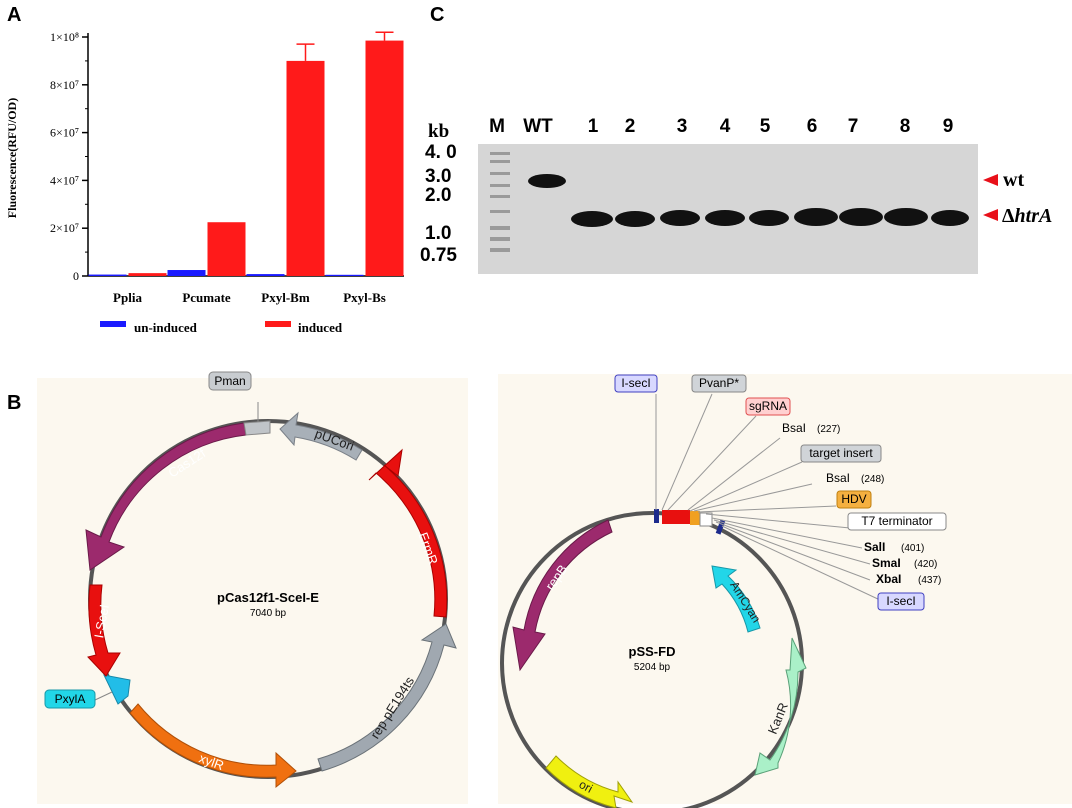 The width and height of the screenshot is (1072, 808). Describe the element at coordinates (948, 126) in the screenshot. I see `lane-label: 9` at that location.